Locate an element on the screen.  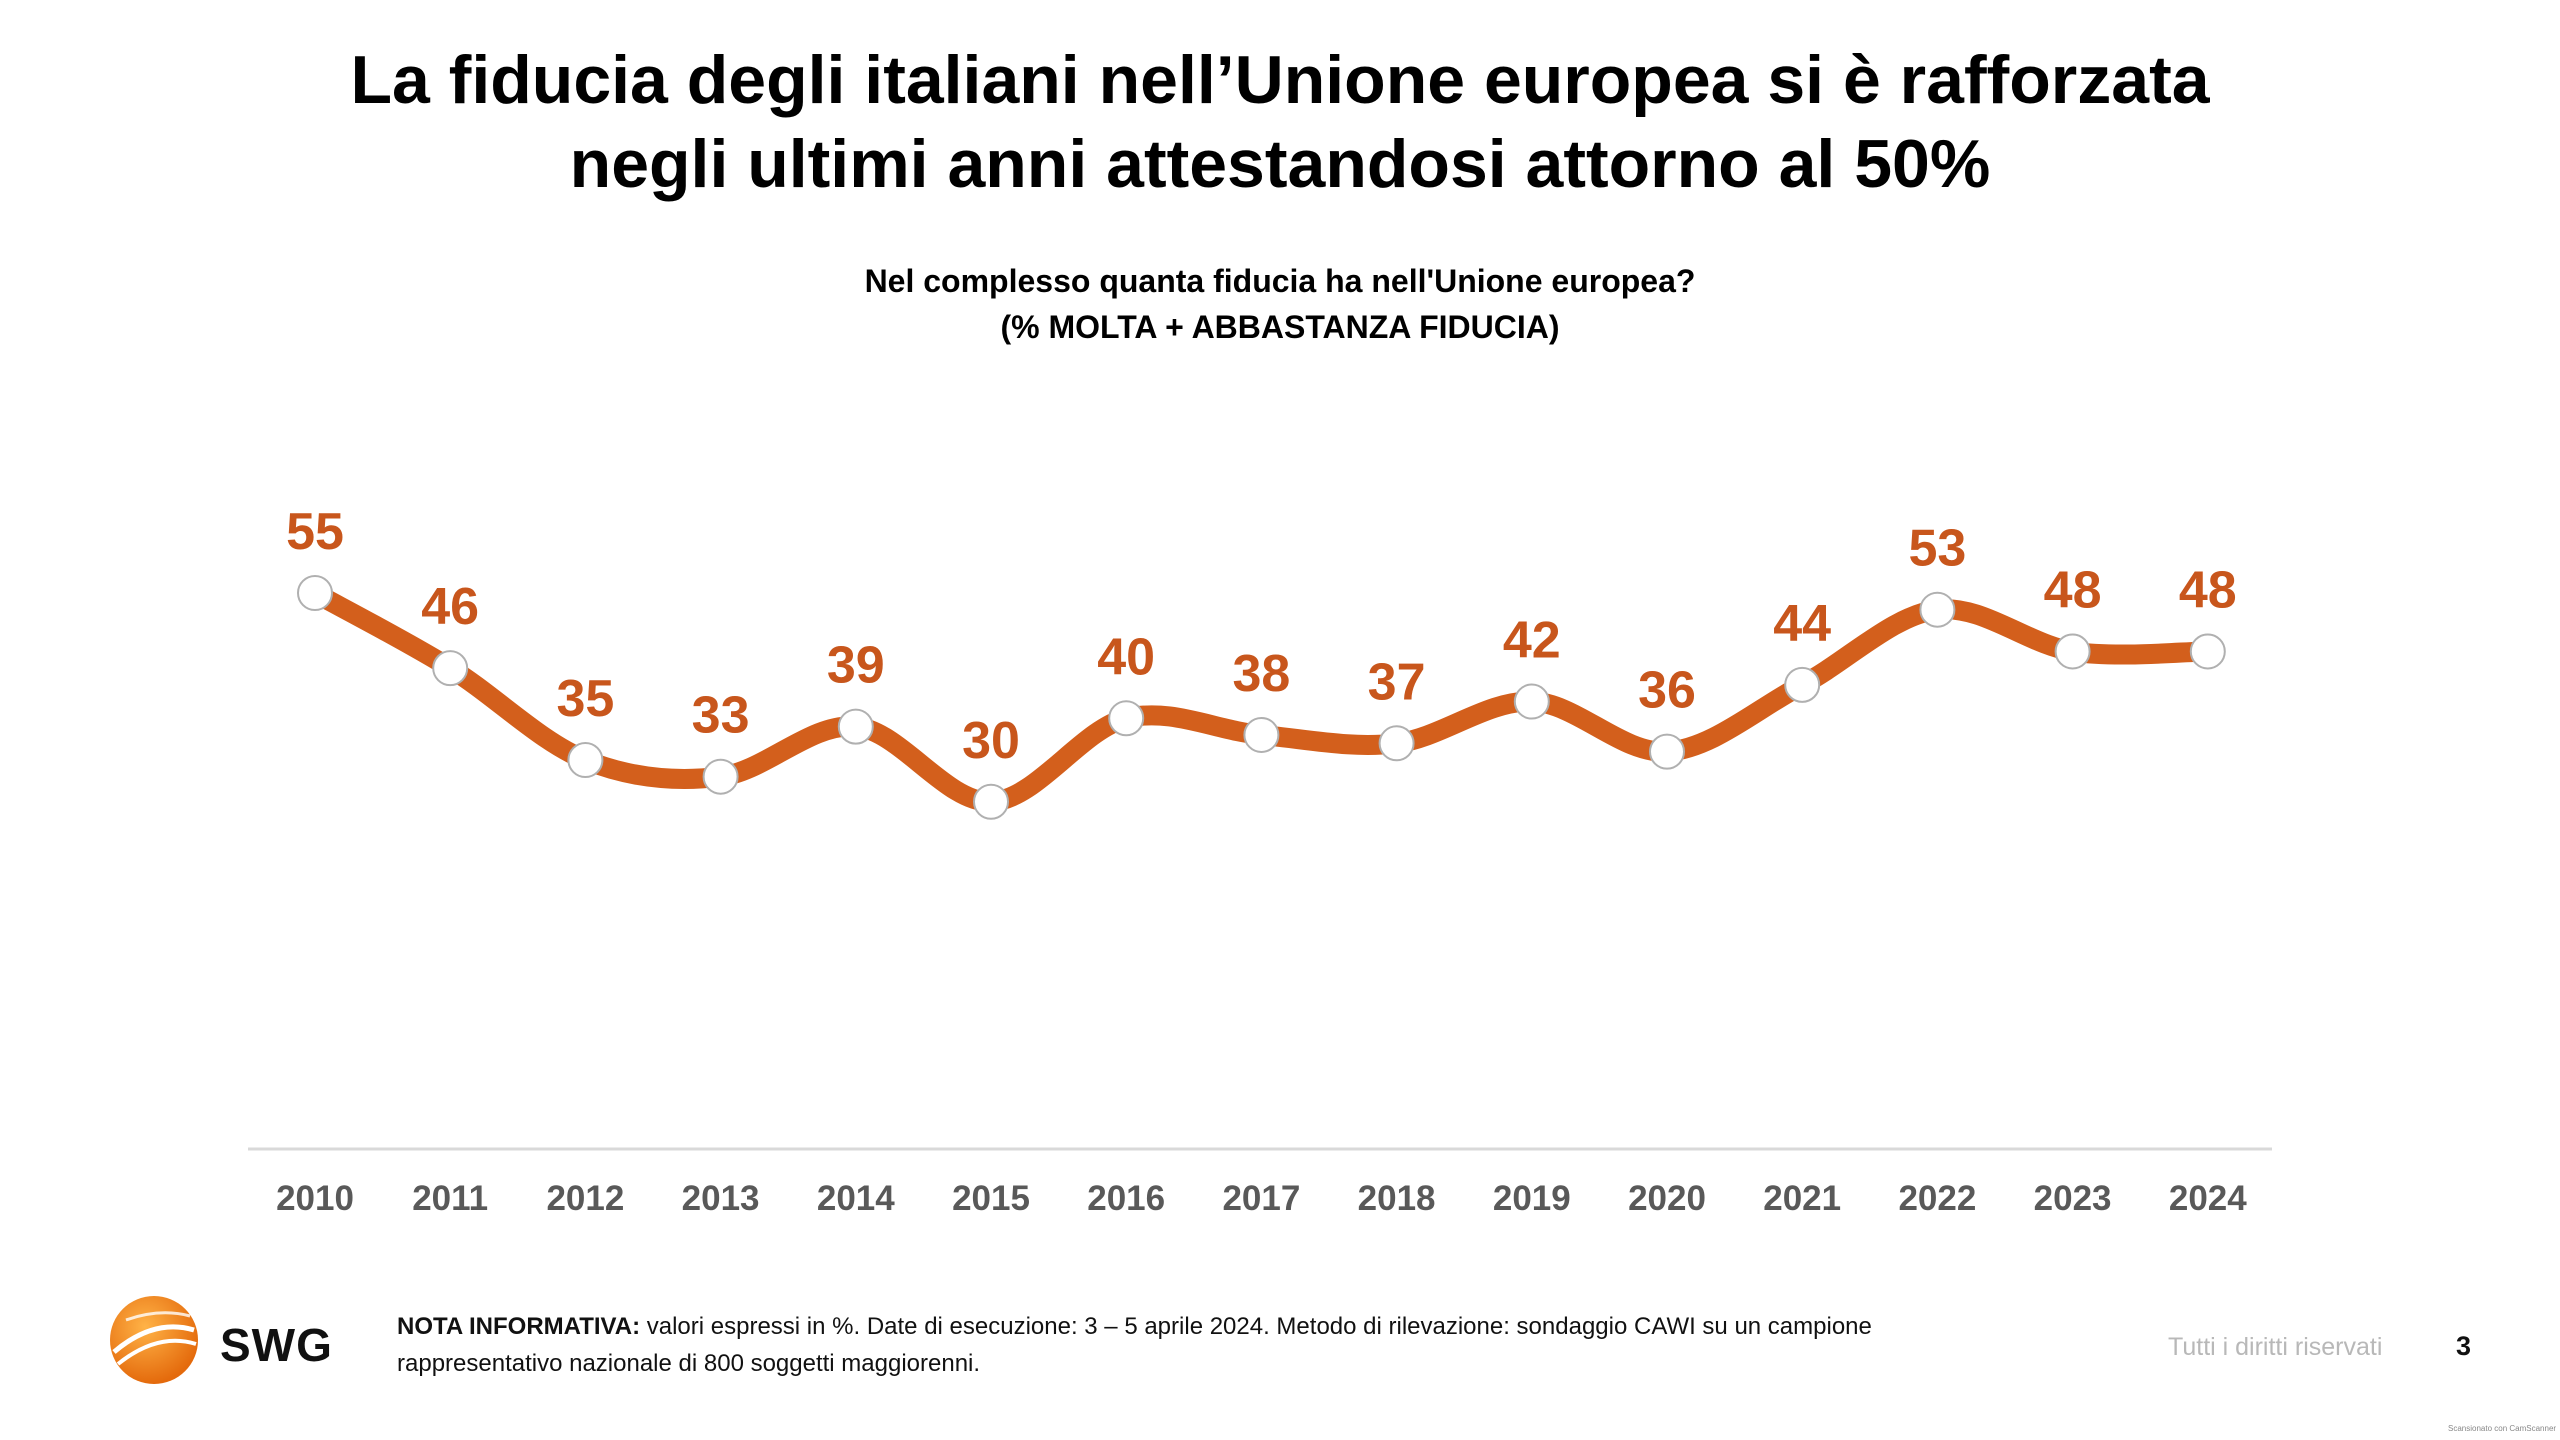
data-point-2016 is located at coordinates (1126, 718).